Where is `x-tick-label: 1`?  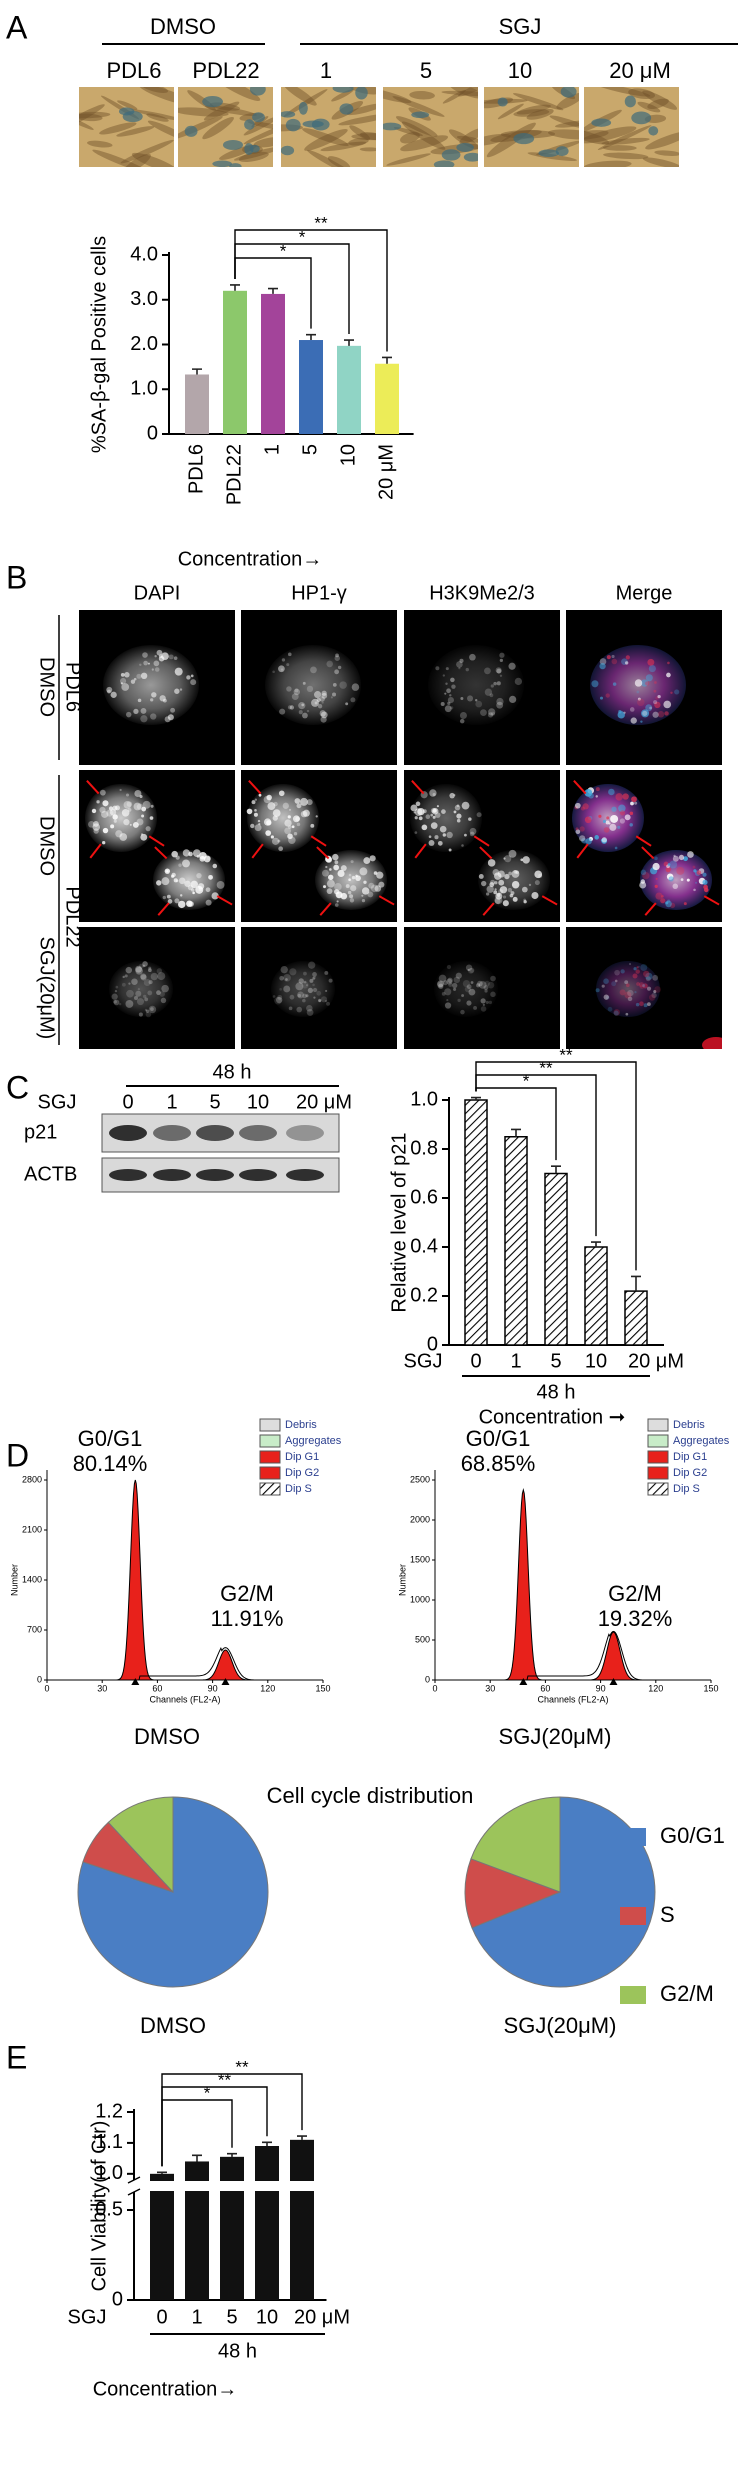
x-tick-label: 1 is located at coordinates (272, 449).